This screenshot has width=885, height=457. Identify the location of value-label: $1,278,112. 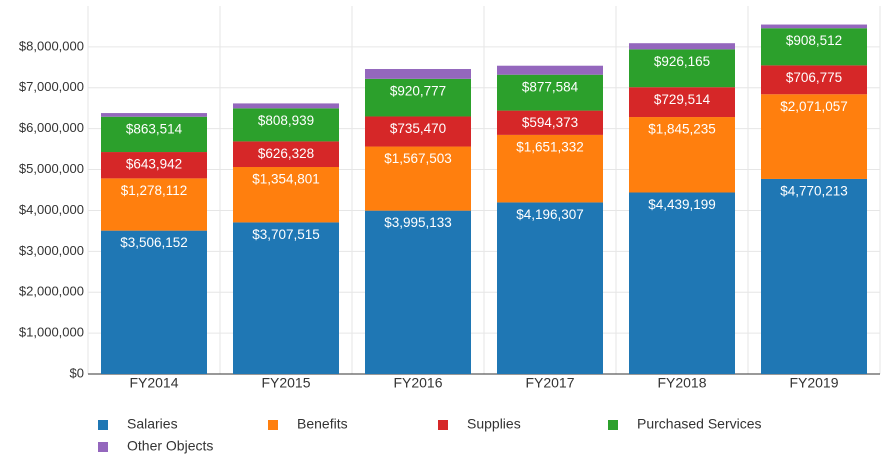
(154, 190).